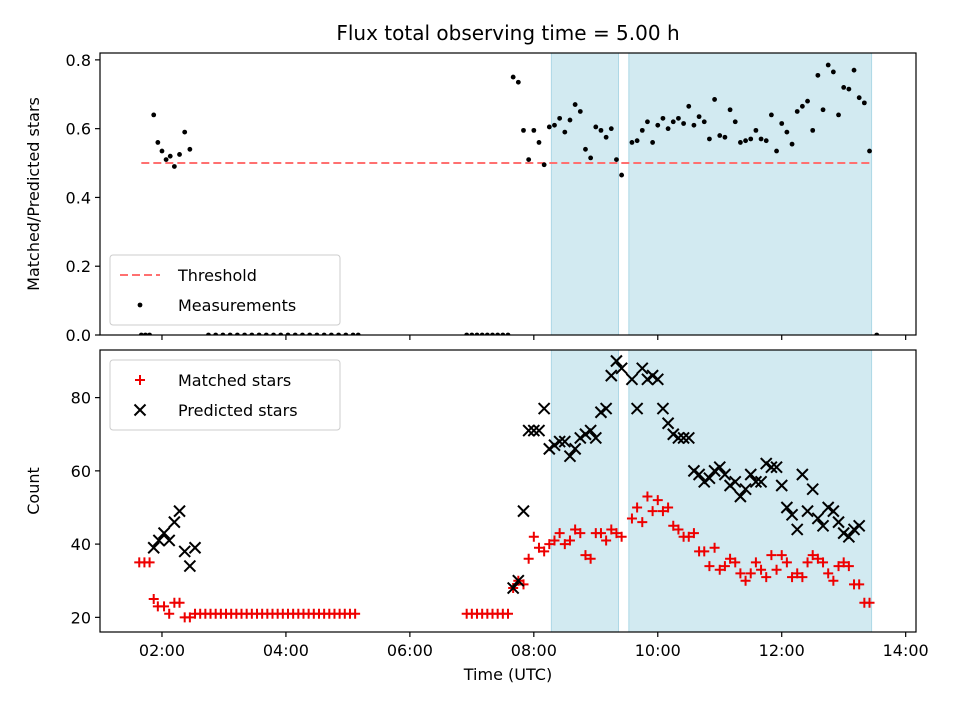 This screenshot has width=960, height=720. I want to click on y-axis-label: Count, so click(33, 491).